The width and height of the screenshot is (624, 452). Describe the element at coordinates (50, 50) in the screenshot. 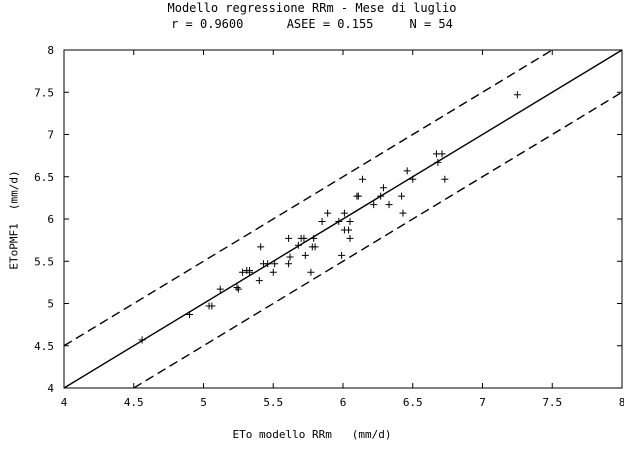

I see `y-tick-label: 8` at that location.